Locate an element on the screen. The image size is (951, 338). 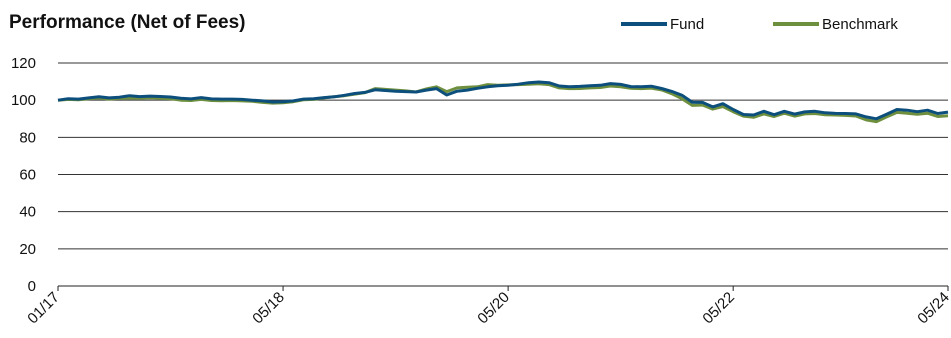
y-tick-label: 60 is located at coordinates (27, 175).